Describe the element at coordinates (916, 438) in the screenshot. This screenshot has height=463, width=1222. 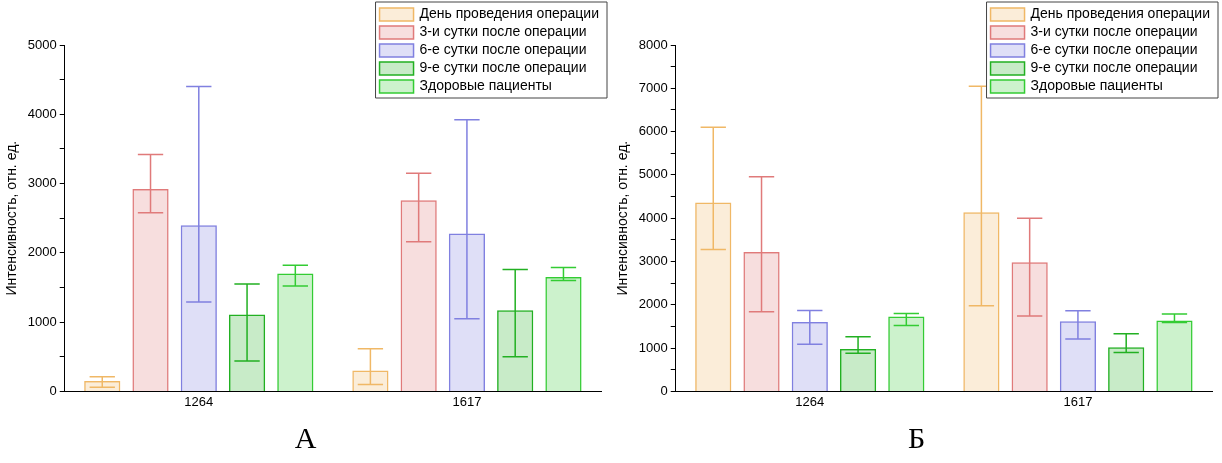
I see `text: Б` at that location.